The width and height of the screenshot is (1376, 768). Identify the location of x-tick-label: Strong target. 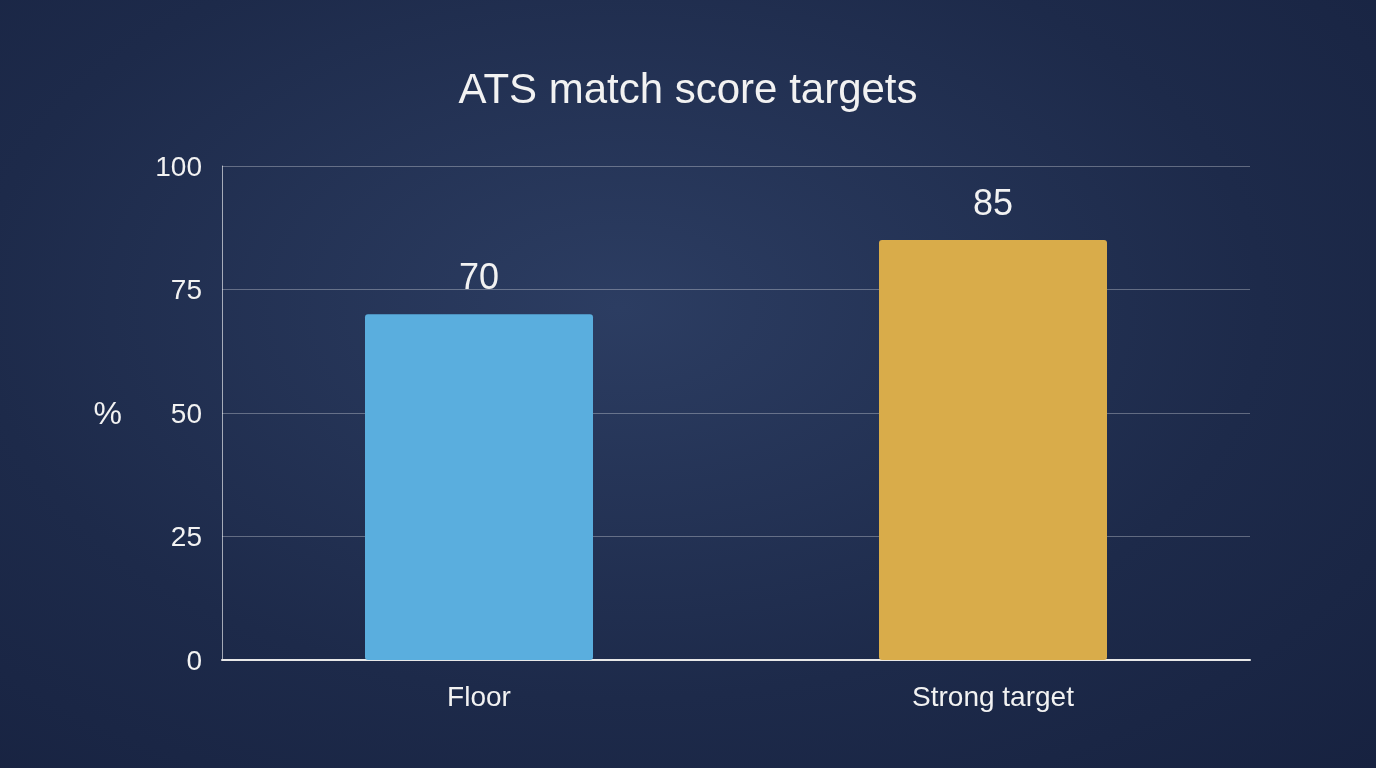
(993, 696).